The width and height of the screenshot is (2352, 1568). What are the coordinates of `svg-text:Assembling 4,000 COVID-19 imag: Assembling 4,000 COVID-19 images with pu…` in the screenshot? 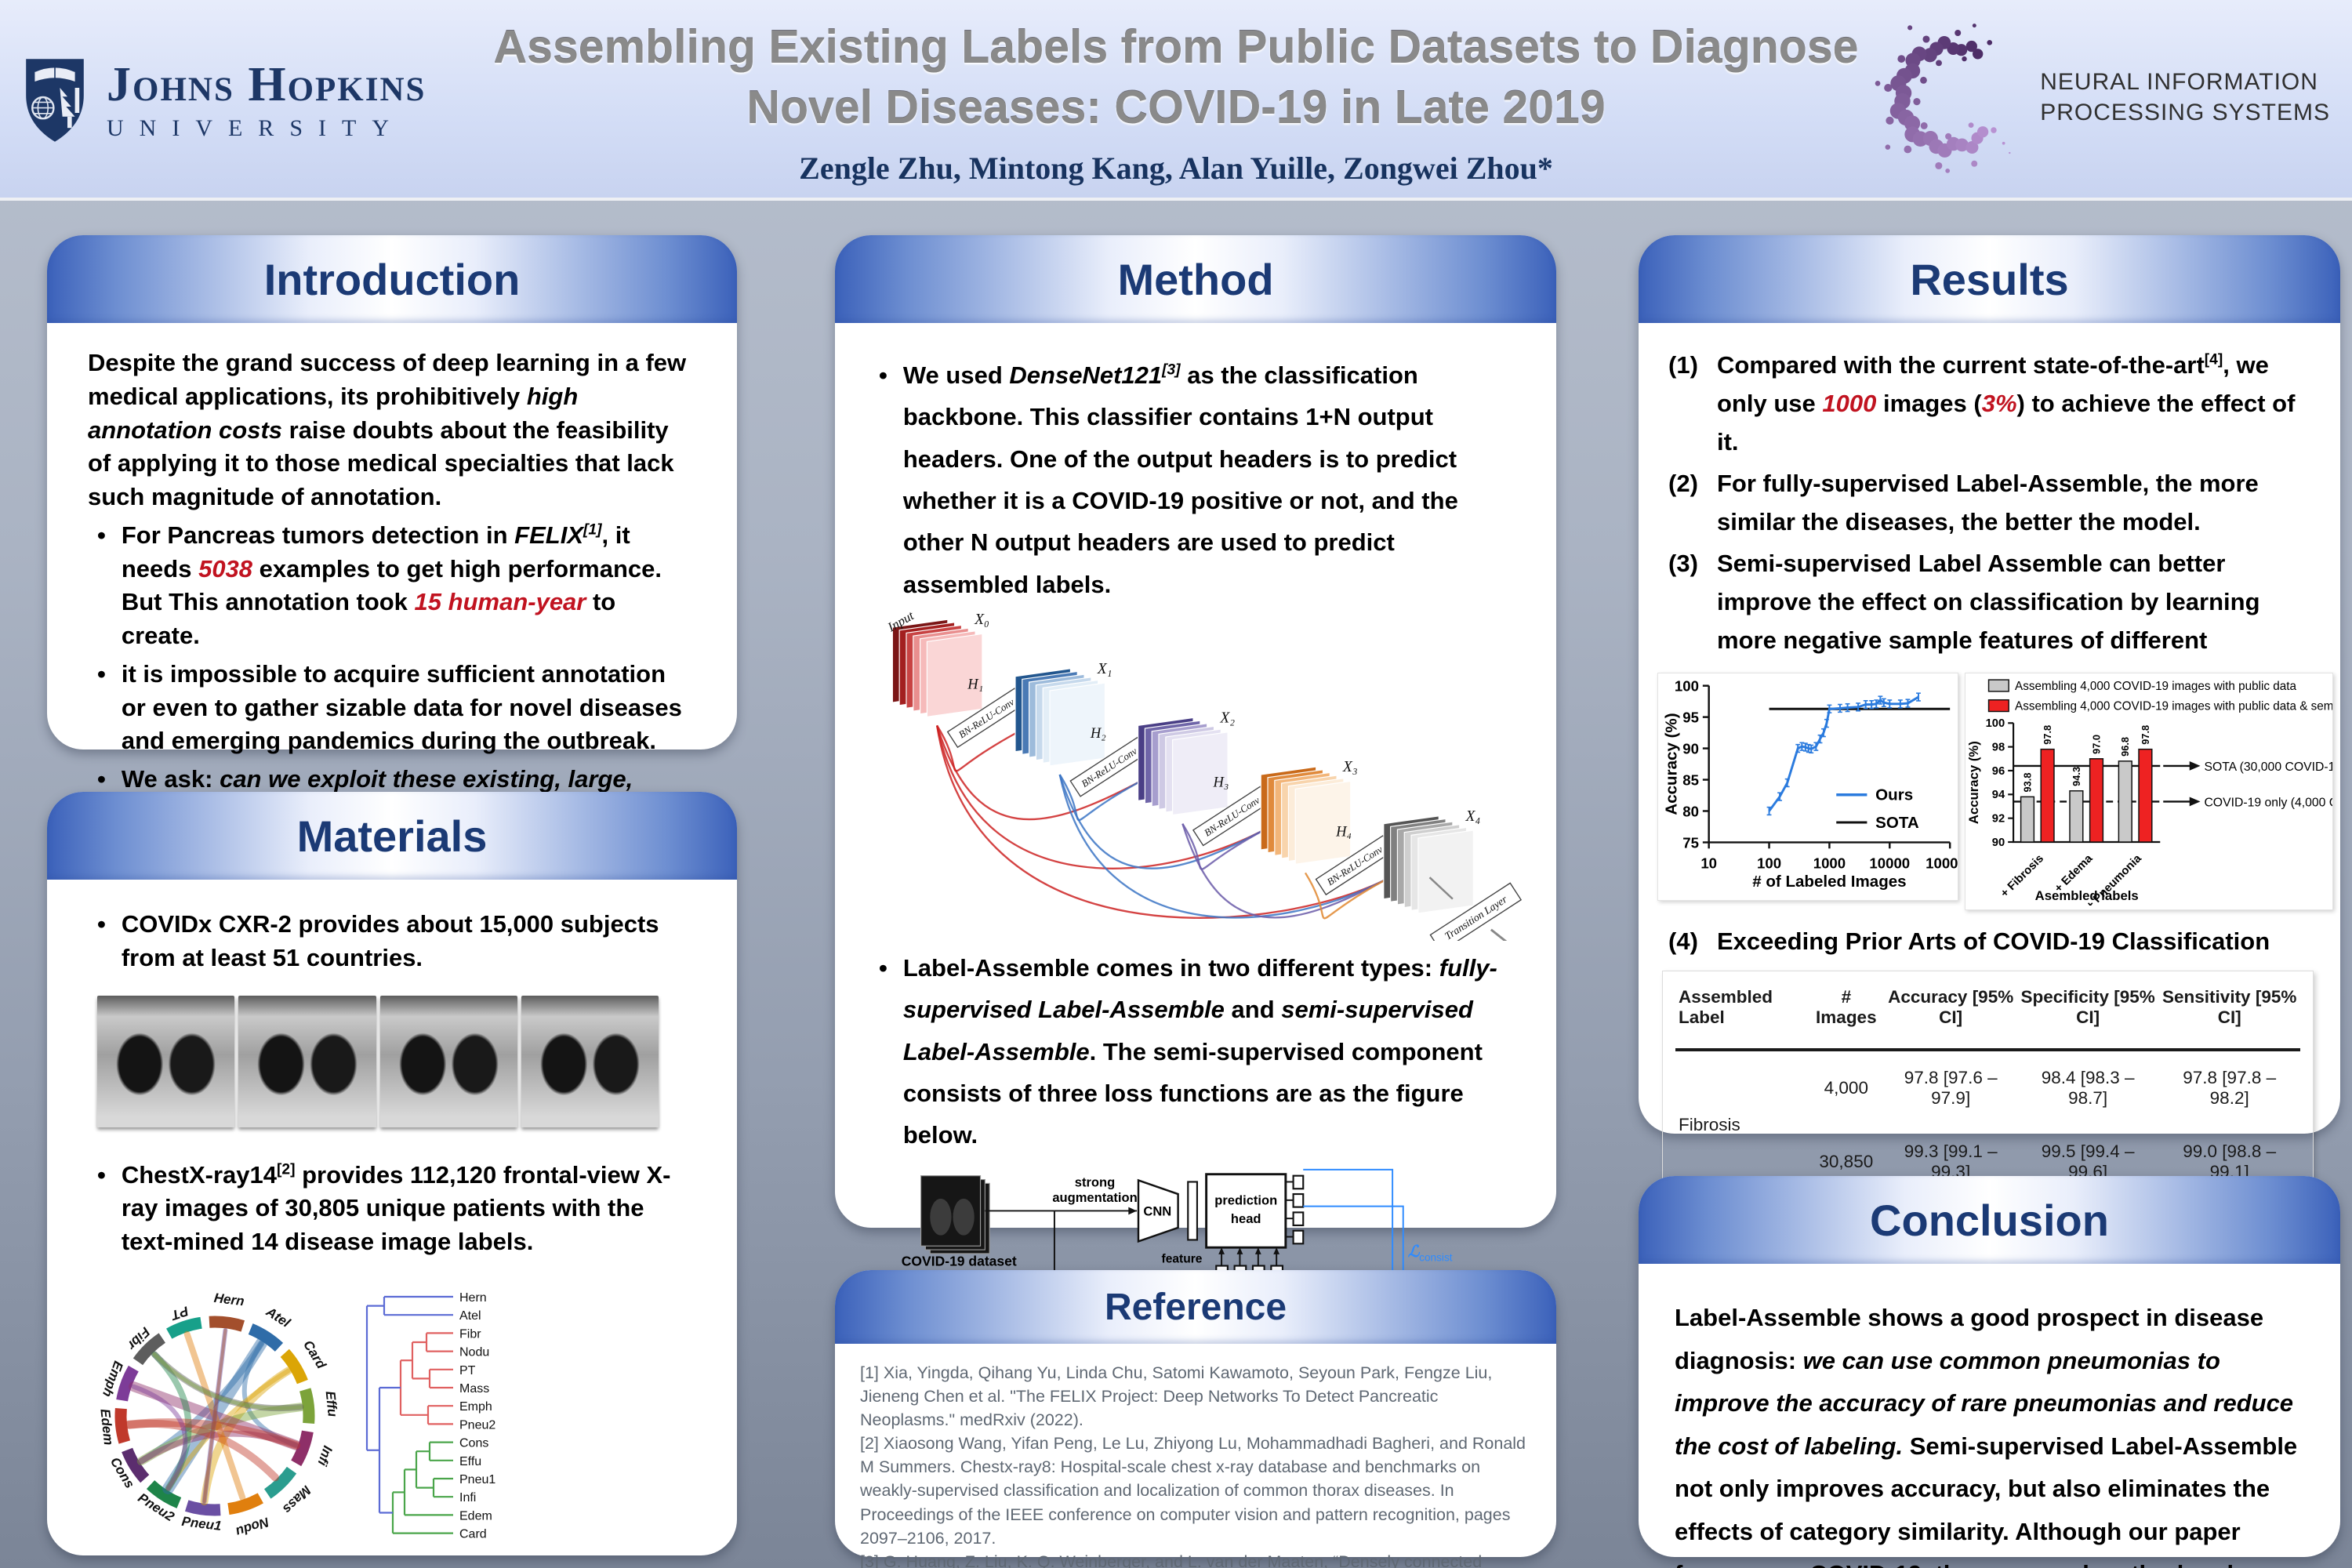 It's located at (2173, 706).